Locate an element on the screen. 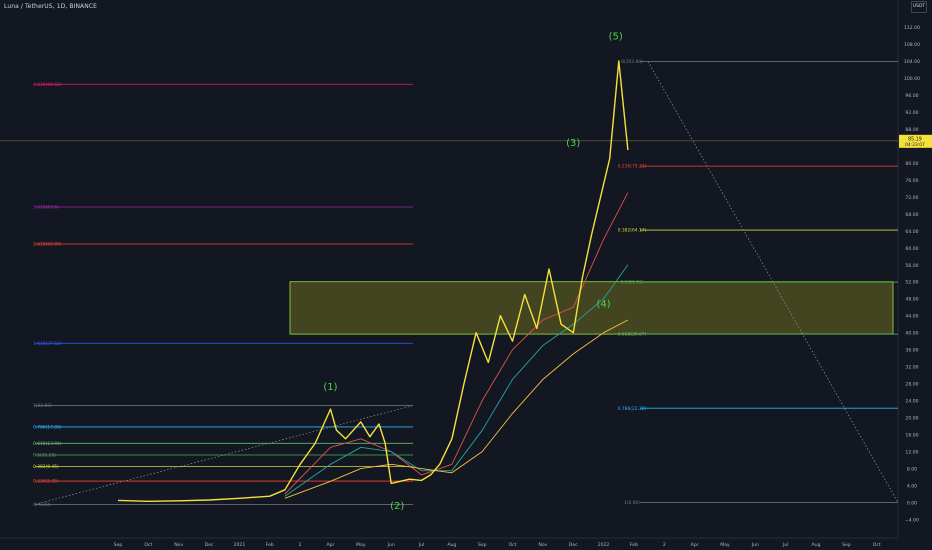  fib-extension-label: 1.618(37.52) is located at coordinates (47, 344).